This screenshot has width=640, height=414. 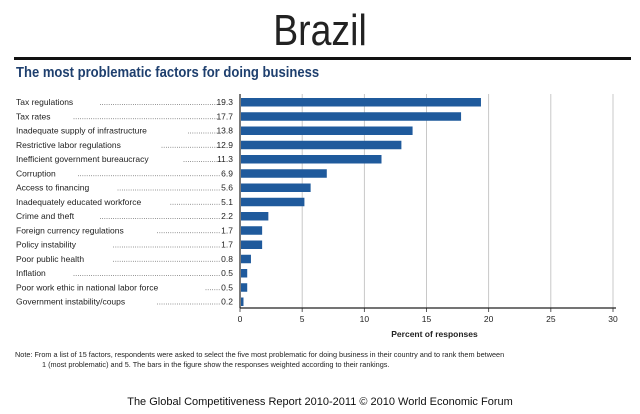 What do you see at coordinates (227, 173) in the screenshot?
I see `value-label: 6.9` at bounding box center [227, 173].